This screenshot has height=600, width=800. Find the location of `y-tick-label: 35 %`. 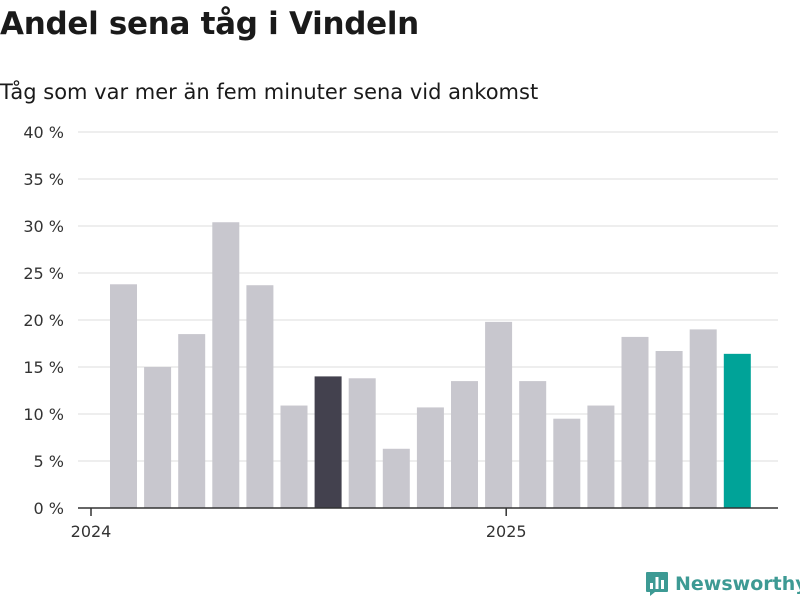

y-tick-label: 35 % is located at coordinates (43, 179).